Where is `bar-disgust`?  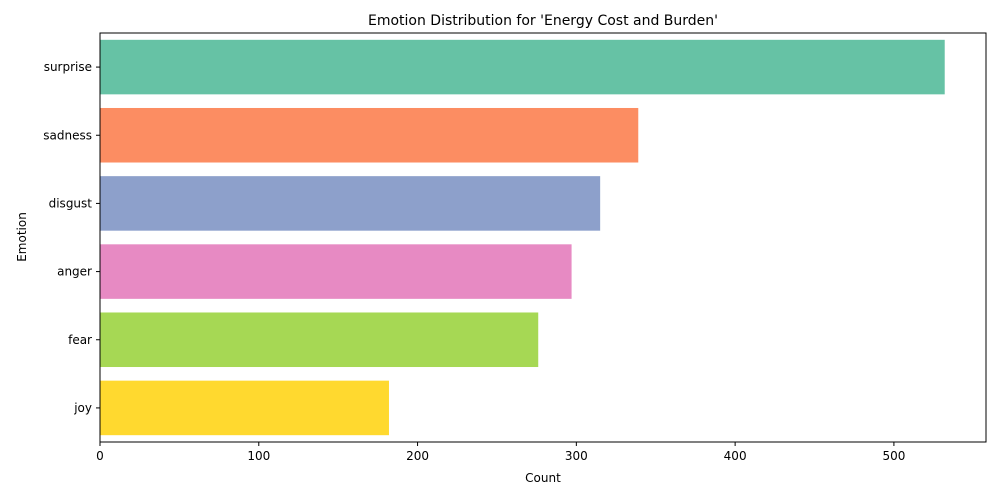 bar-disgust is located at coordinates (350, 203).